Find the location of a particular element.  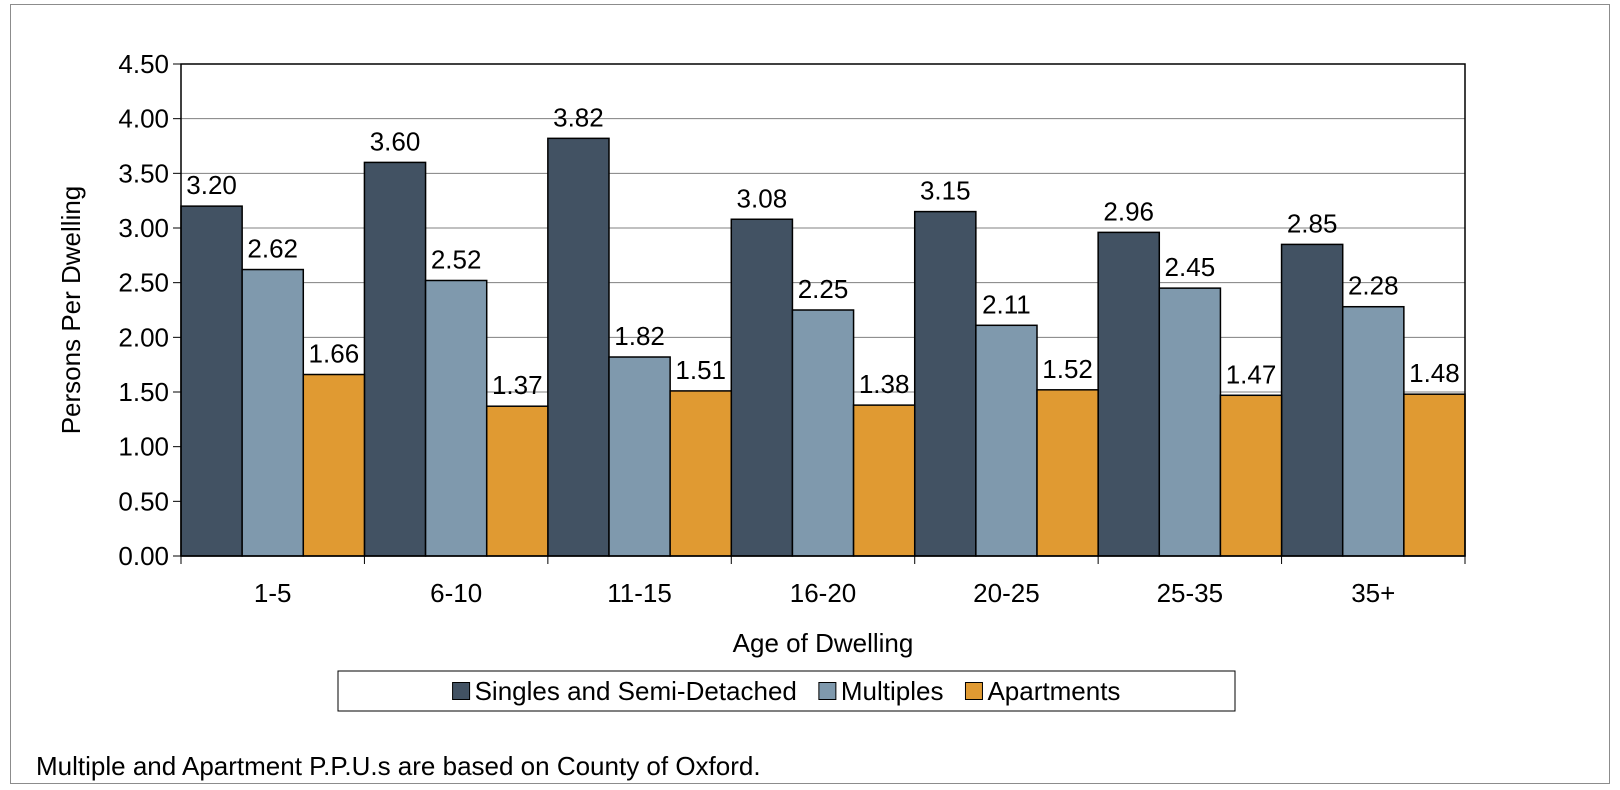

y-tick-label: 4.50 is located at coordinates (143, 64).